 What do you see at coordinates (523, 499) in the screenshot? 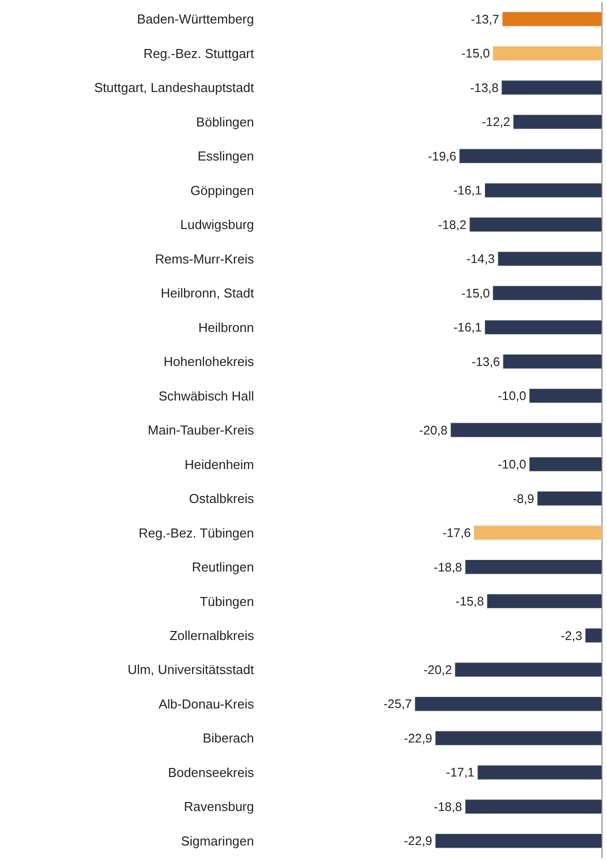
I see `data-label: -8,9` at bounding box center [523, 499].